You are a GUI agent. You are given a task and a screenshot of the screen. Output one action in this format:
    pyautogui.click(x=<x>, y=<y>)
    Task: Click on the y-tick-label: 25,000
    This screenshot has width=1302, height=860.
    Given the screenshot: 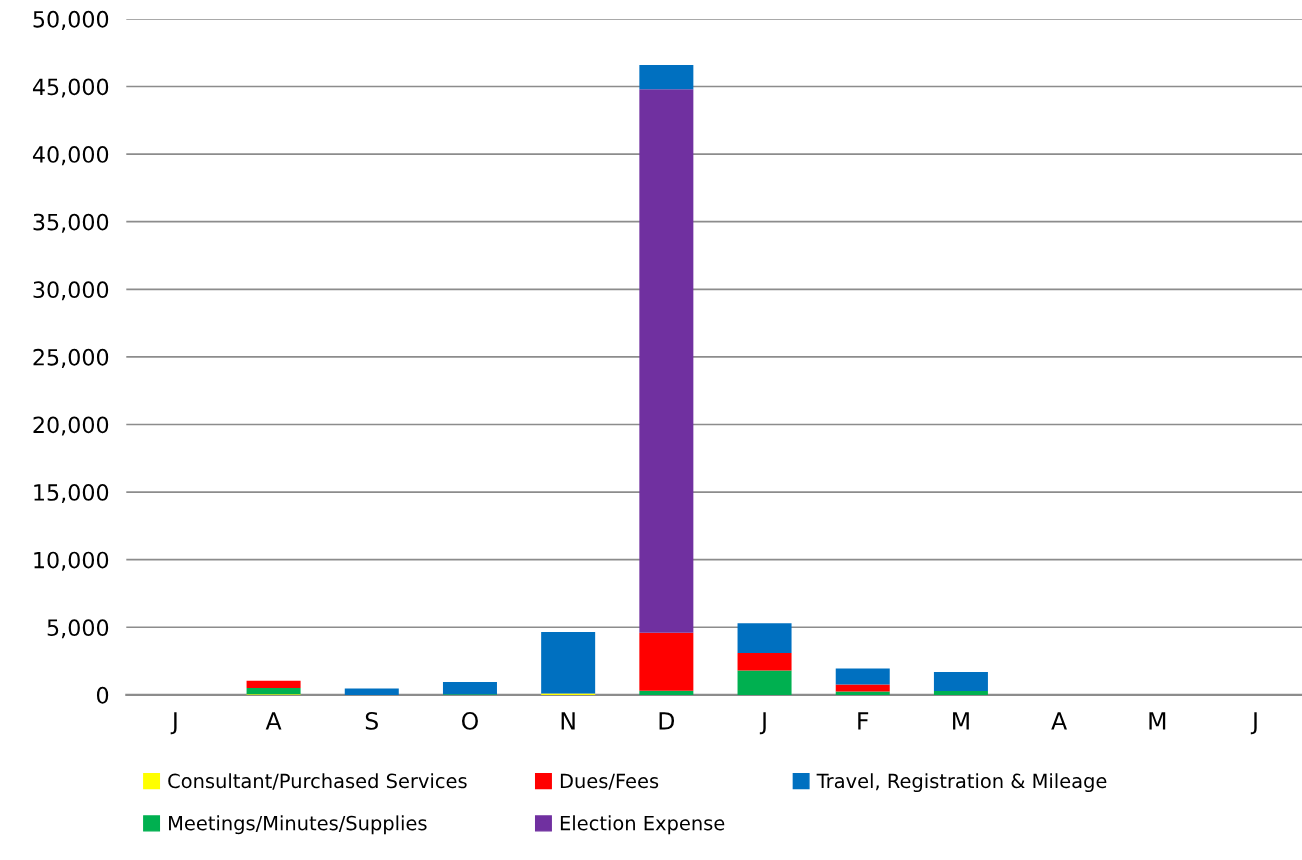 What is the action you would take?
    pyautogui.click(x=71, y=358)
    